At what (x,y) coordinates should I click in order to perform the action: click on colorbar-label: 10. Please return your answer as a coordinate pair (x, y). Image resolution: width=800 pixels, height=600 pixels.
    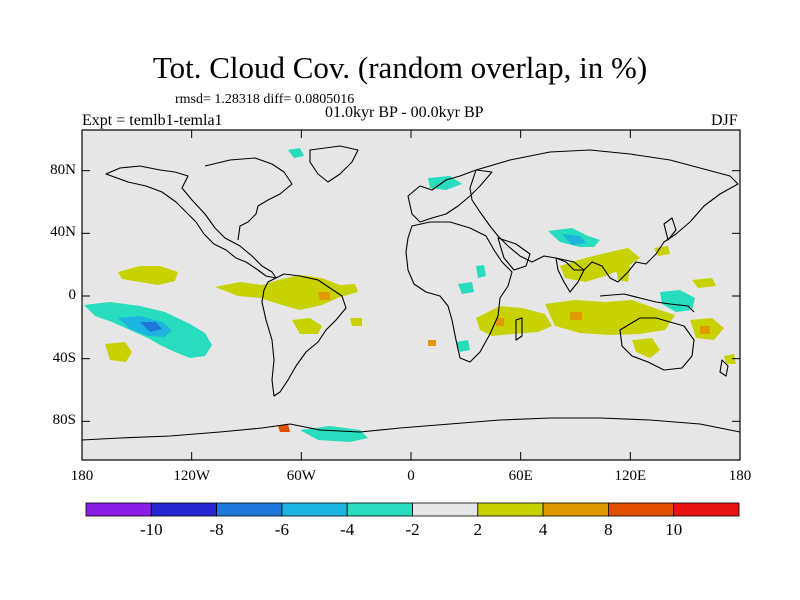
    Looking at the image, I should click on (674, 529).